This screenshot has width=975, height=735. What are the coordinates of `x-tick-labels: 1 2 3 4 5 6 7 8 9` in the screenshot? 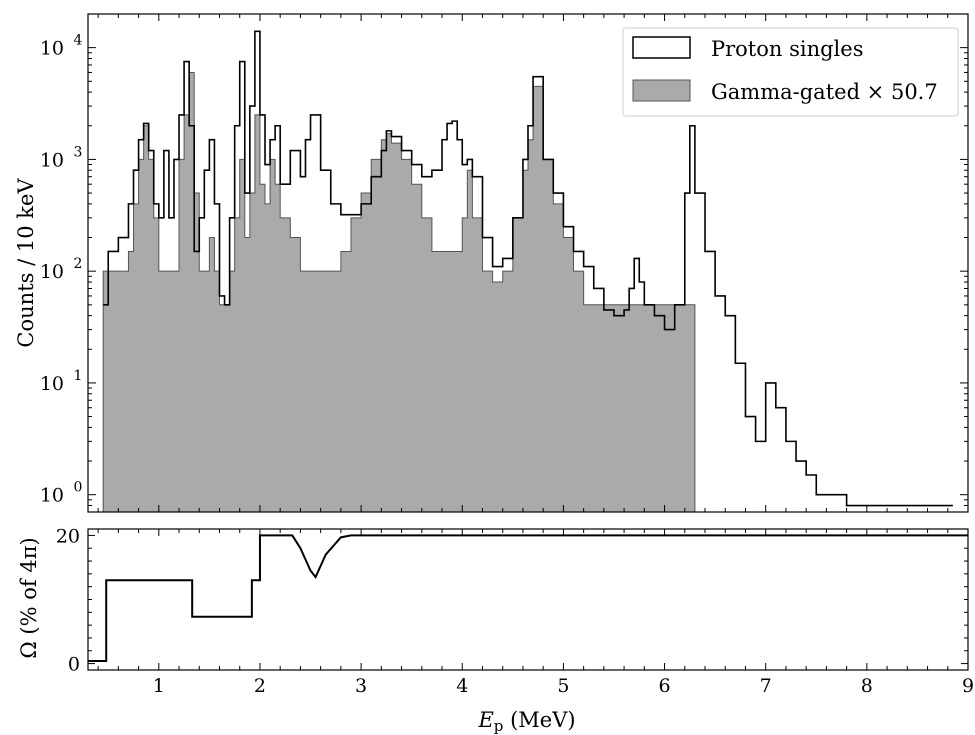 It's located at (563, 686).